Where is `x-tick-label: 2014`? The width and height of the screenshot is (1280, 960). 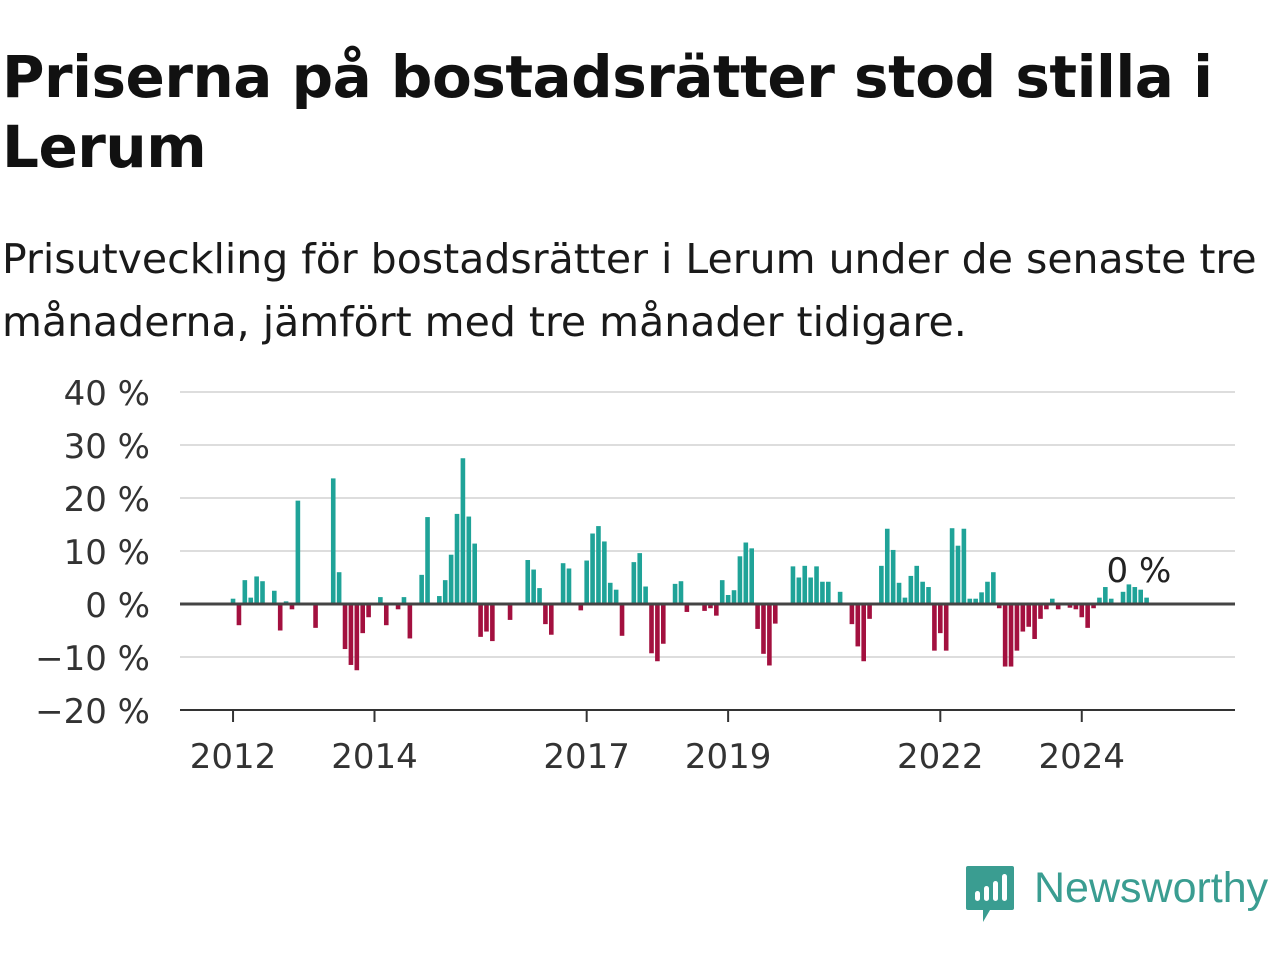
x-tick-label: 2014 is located at coordinates (374, 757).